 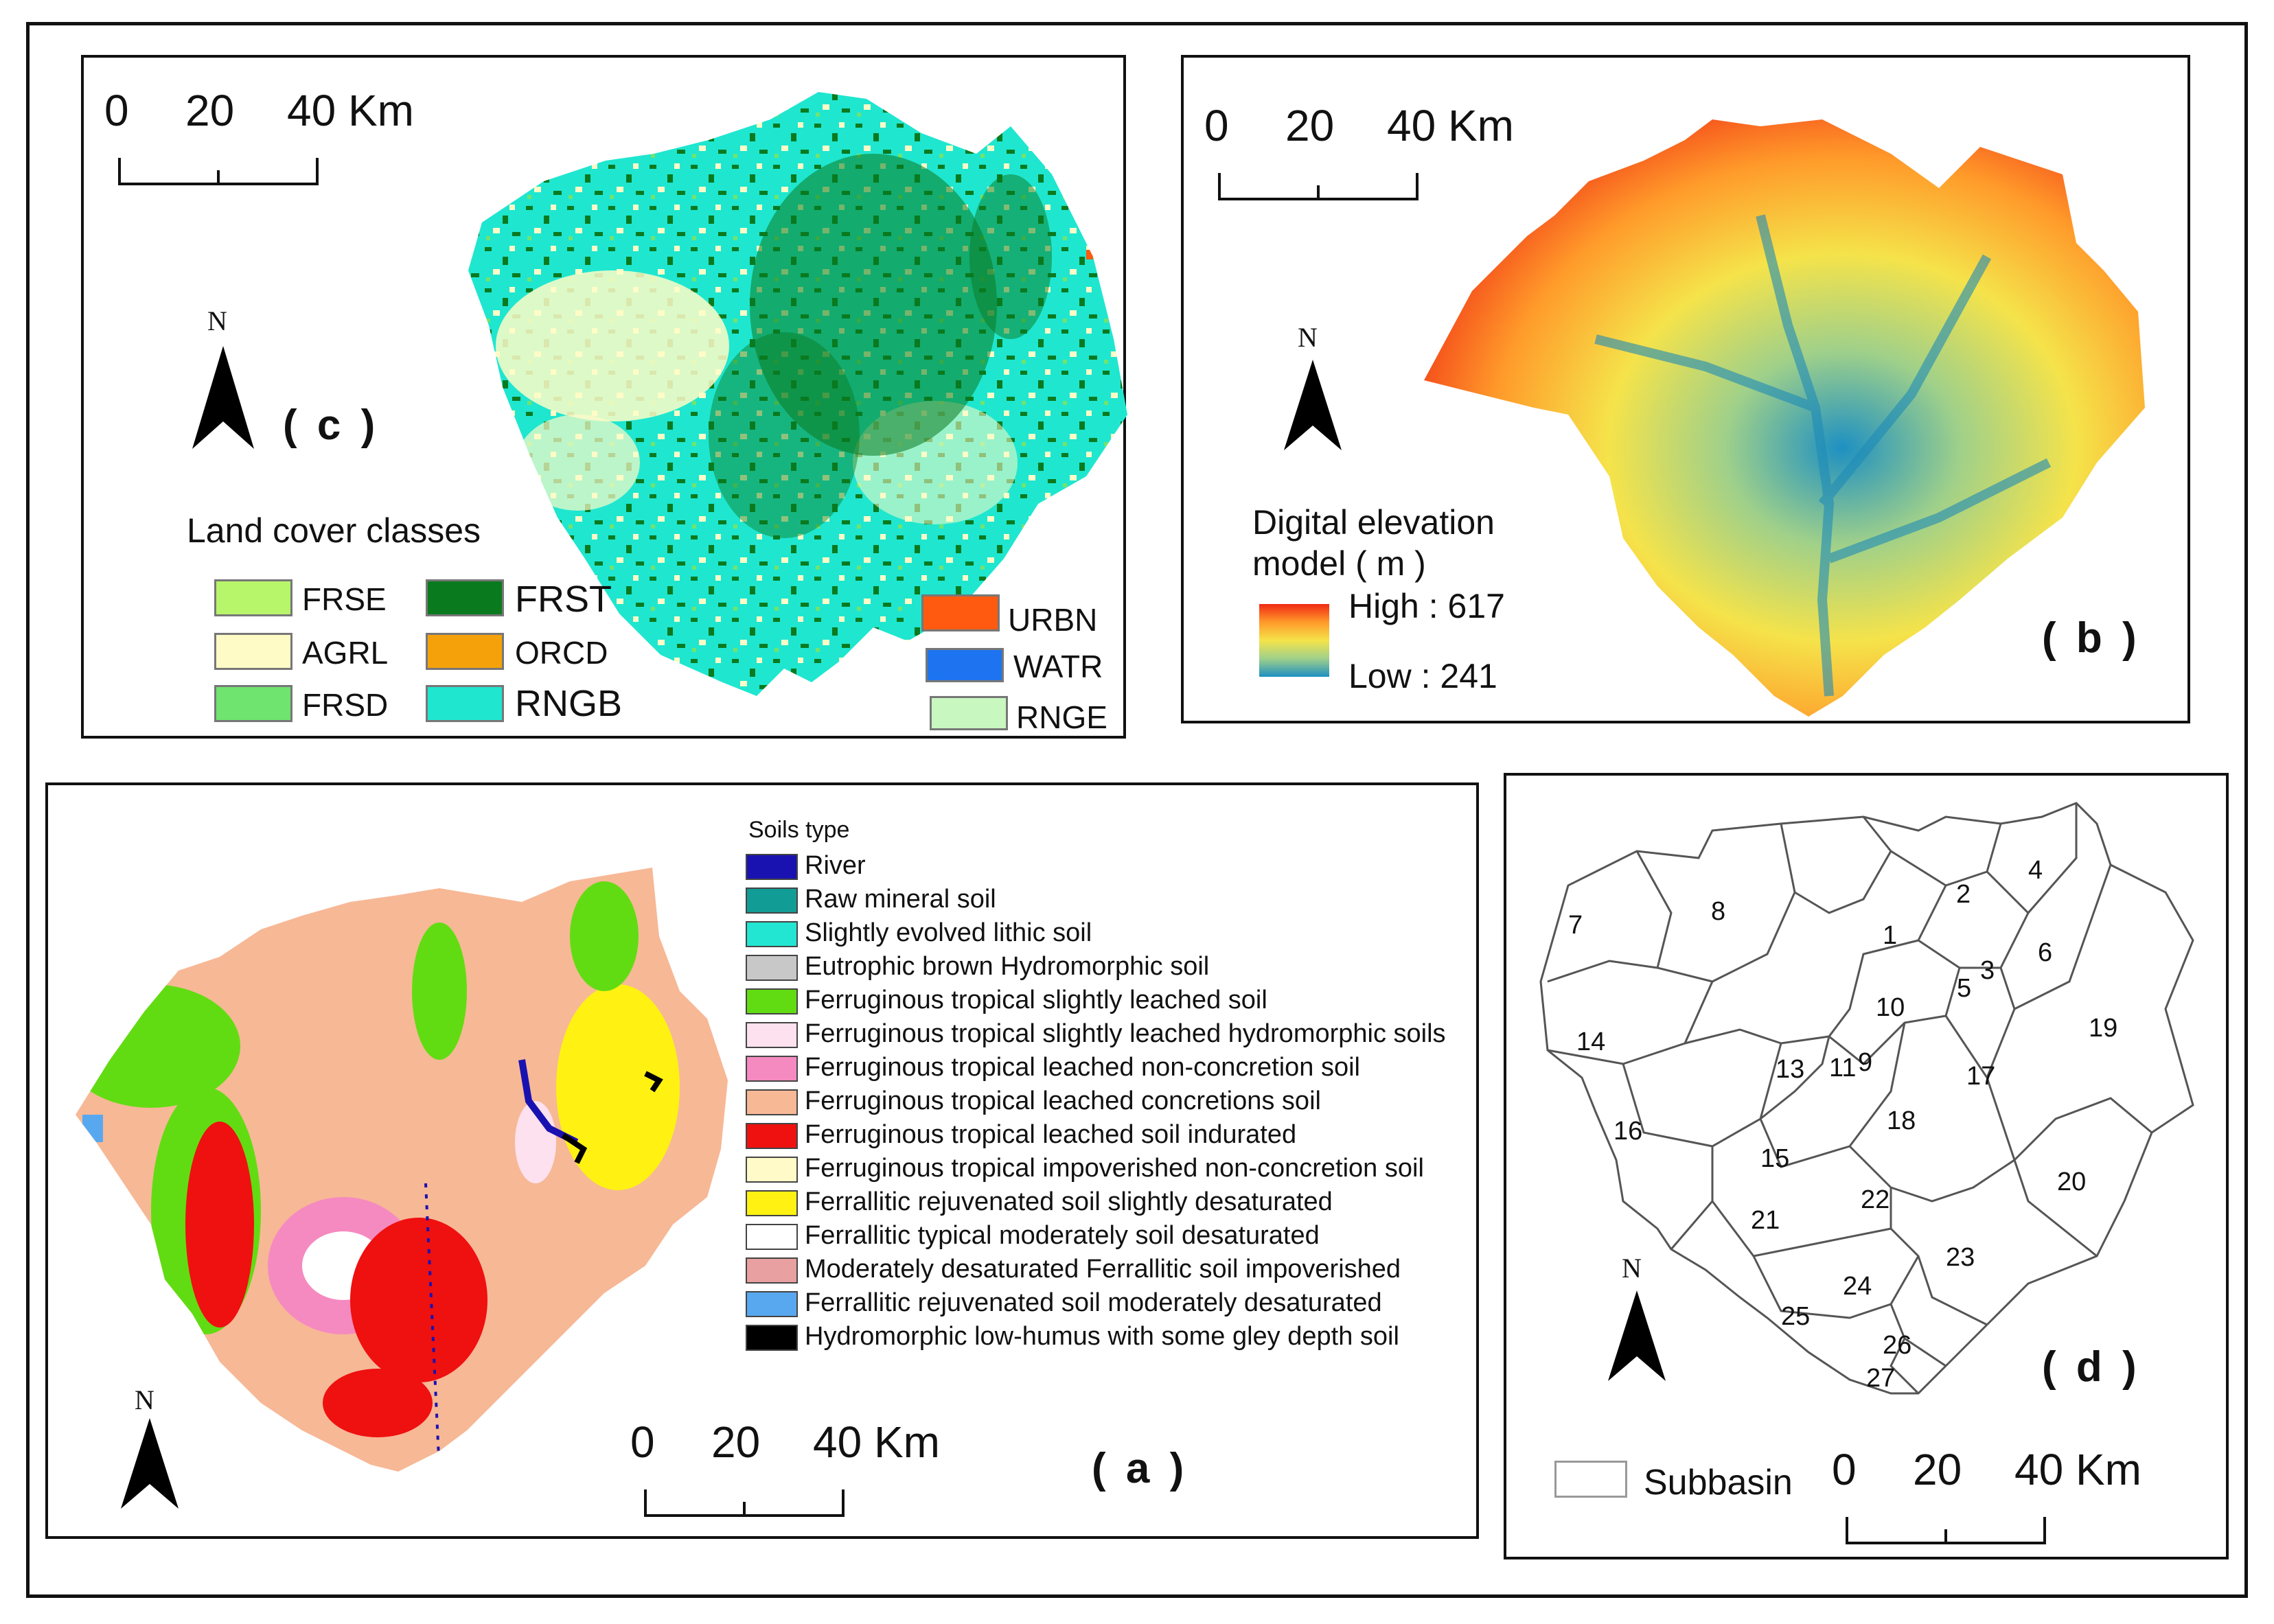 I want to click on panel-label-c: ( c ), so click(x=332, y=425).